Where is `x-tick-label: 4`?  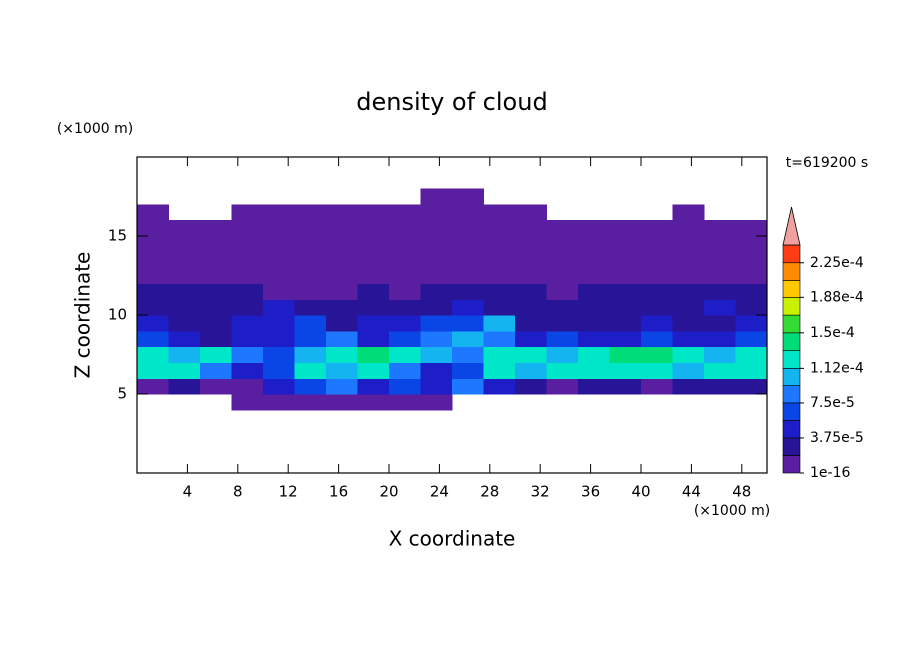 x-tick-label: 4 is located at coordinates (188, 492).